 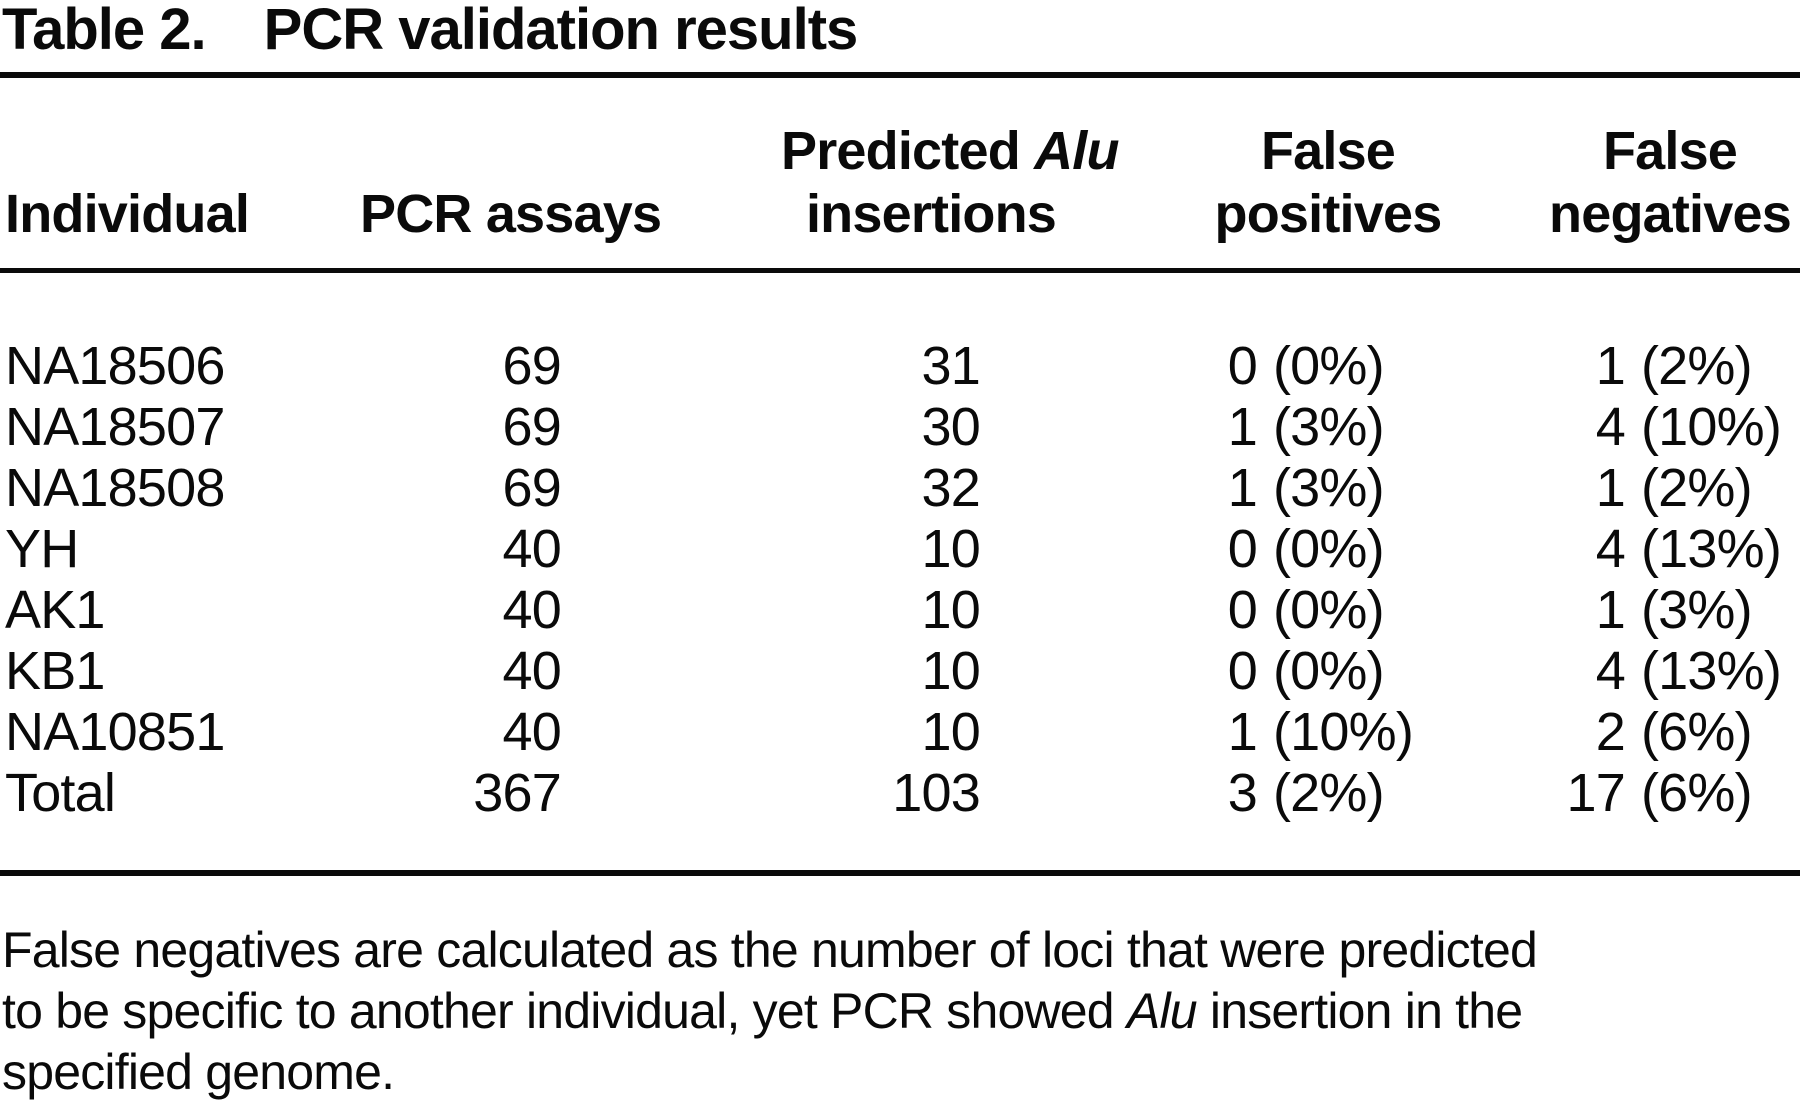 I want to click on table-row: NA18506 69 31 0 (0%) 1 (2%), so click(x=900, y=366).